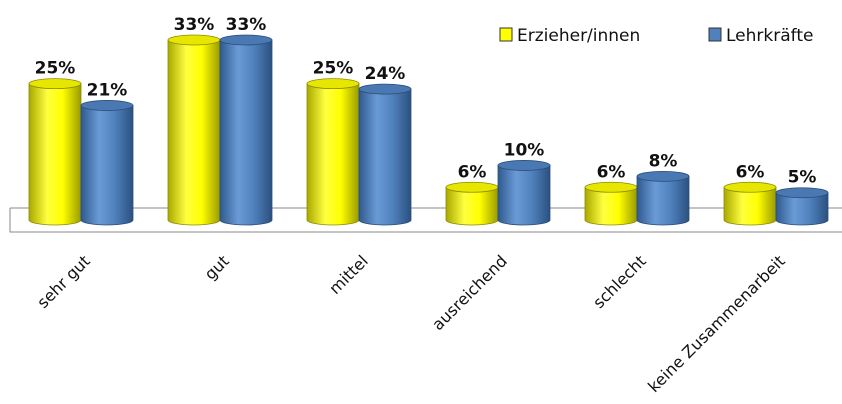  I want to click on data-label: 5%, so click(802, 178).